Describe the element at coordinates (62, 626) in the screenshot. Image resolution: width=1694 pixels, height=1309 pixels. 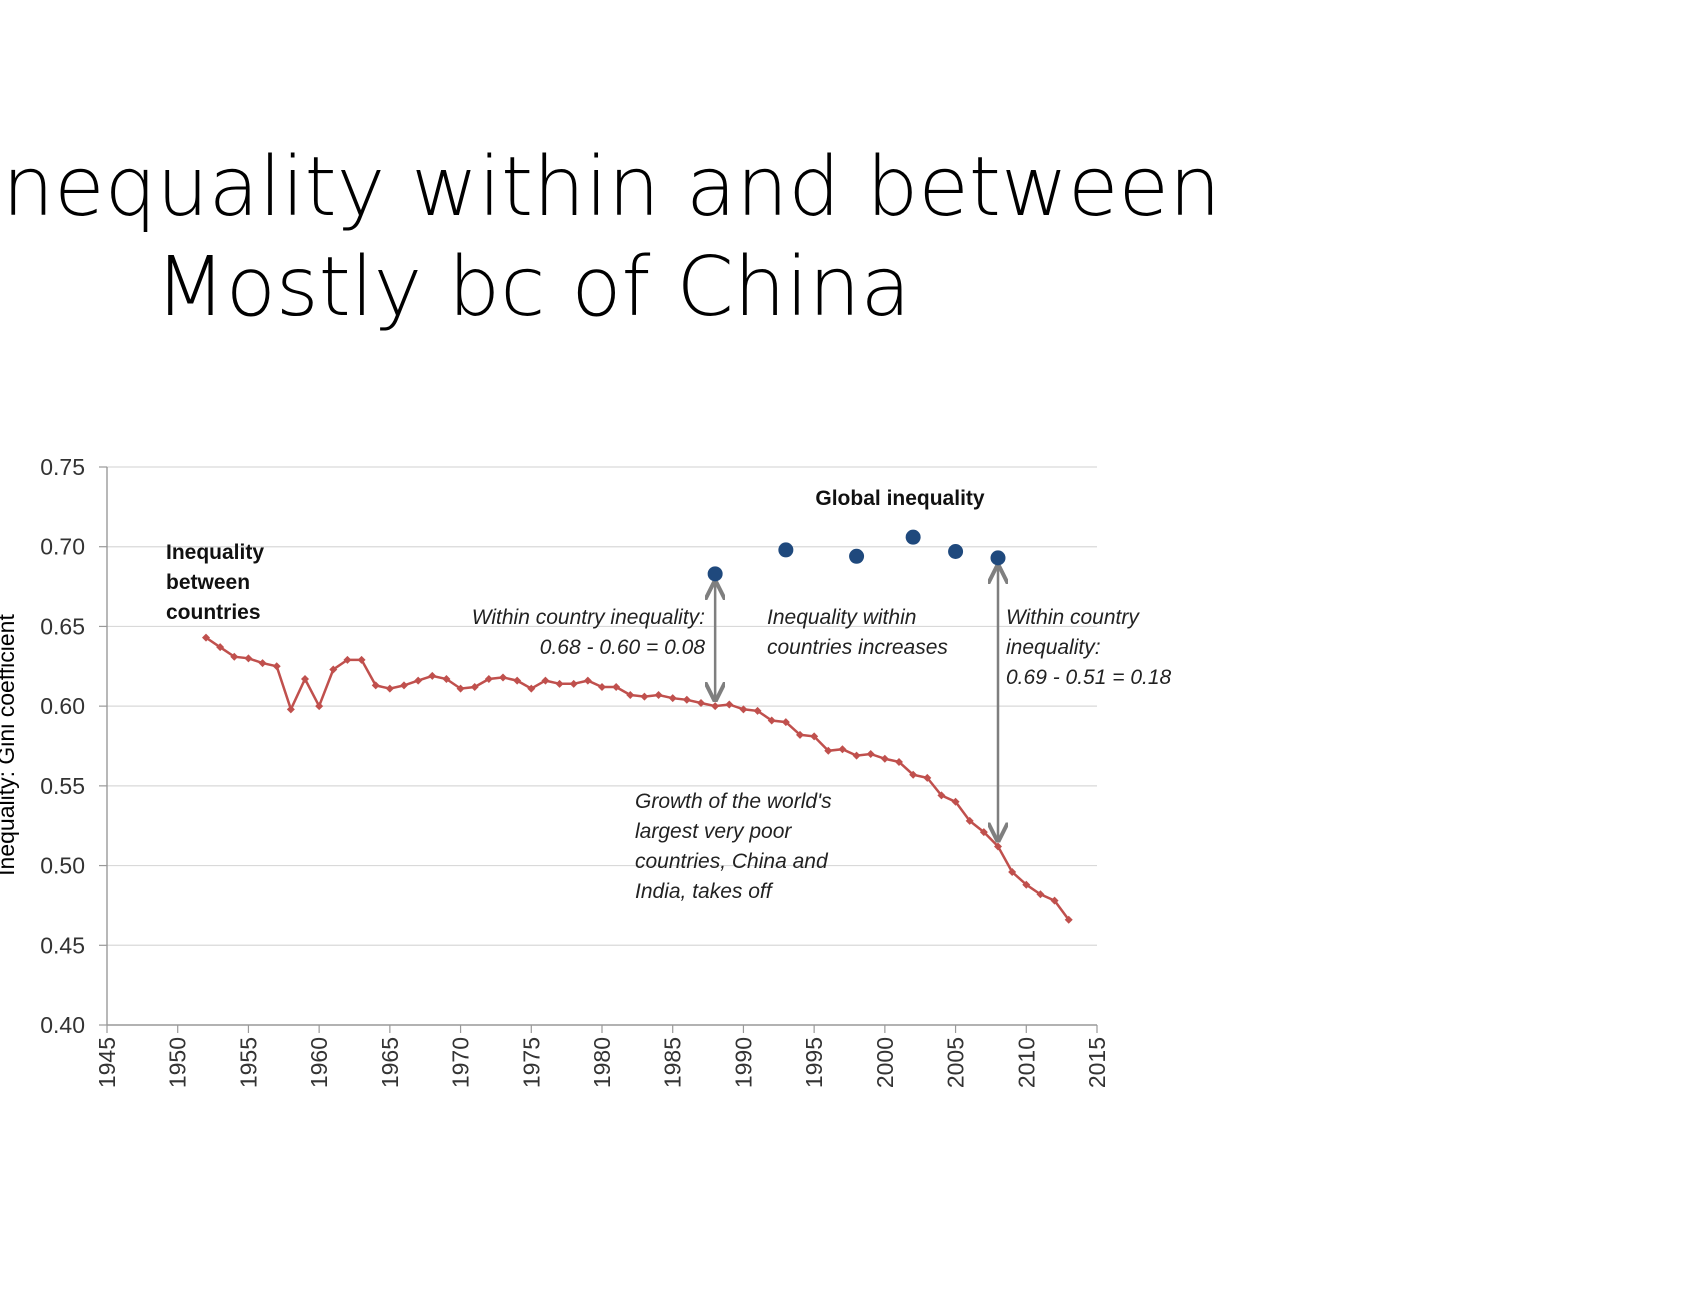
I see `y-tick-label: 0.65` at that location.